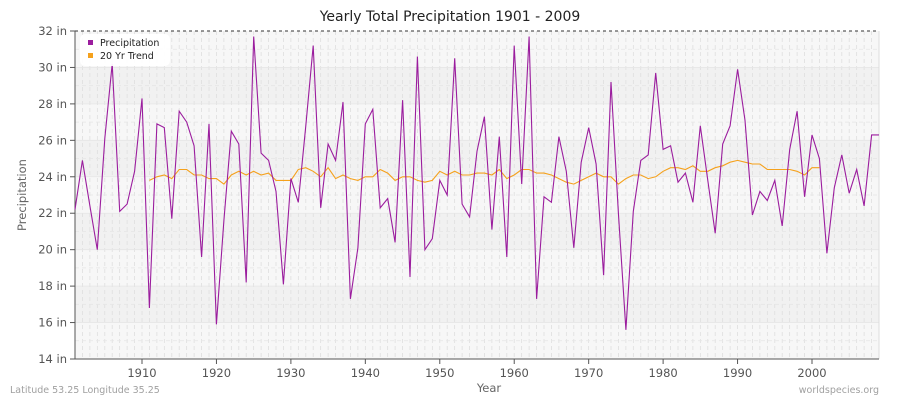 The image size is (900, 400). I want to click on legend-box, so click(125, 50).